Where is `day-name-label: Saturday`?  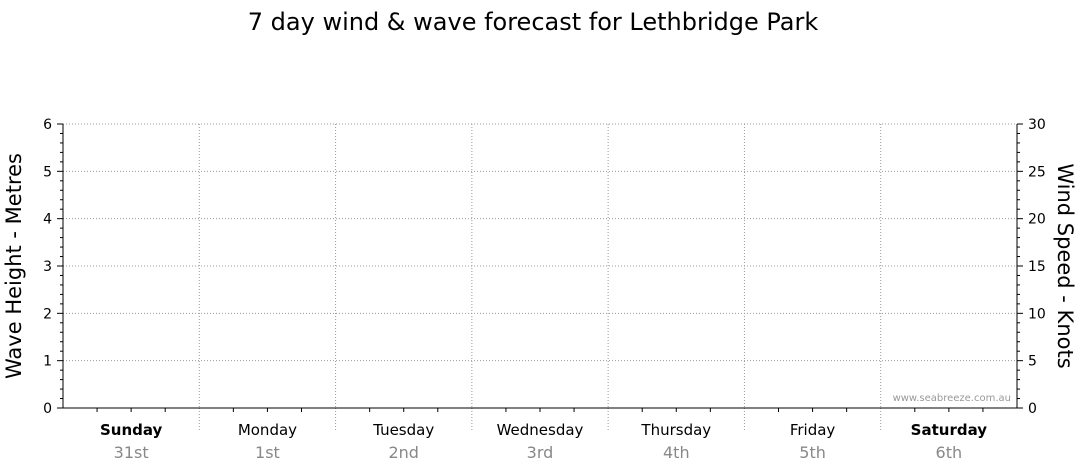 day-name-label: Saturday is located at coordinates (949, 430).